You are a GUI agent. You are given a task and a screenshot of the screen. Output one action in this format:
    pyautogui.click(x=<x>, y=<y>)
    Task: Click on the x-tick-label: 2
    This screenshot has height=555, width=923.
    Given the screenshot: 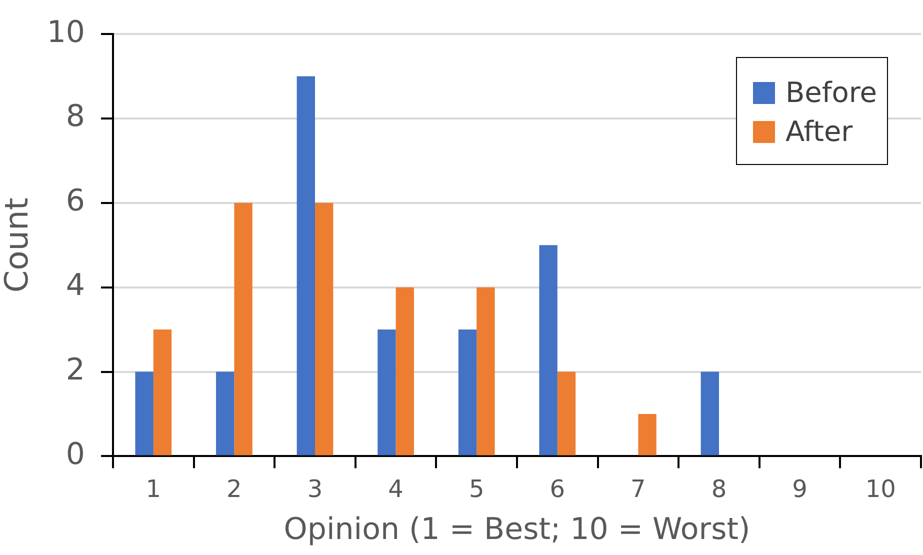 What is the action you would take?
    pyautogui.click(x=234, y=488)
    